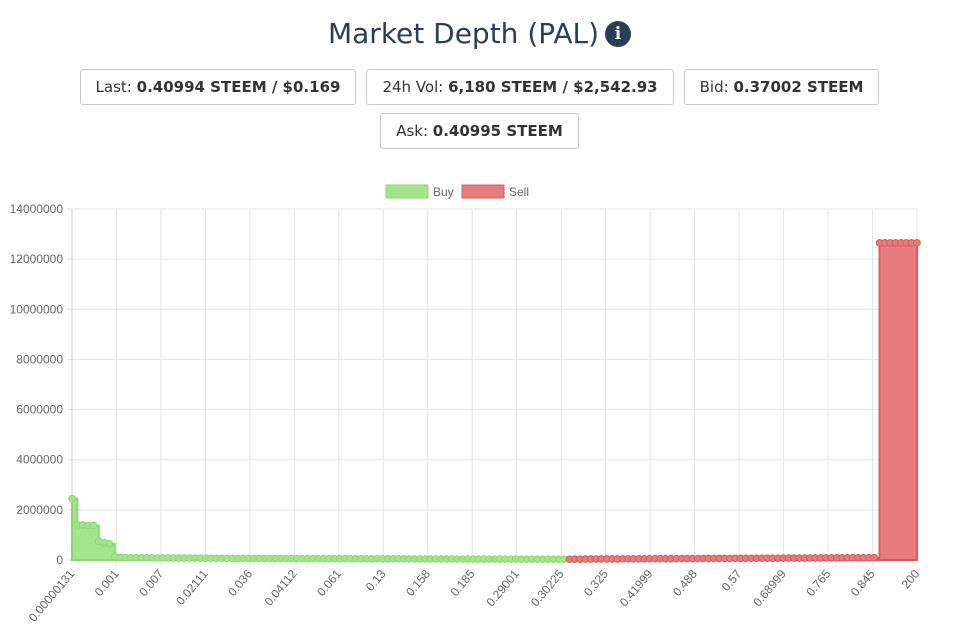 Image resolution: width=959 pixels, height=638 pixels. What do you see at coordinates (376, 580) in the screenshot?
I see `x-tick-label: 0.13` at bounding box center [376, 580].